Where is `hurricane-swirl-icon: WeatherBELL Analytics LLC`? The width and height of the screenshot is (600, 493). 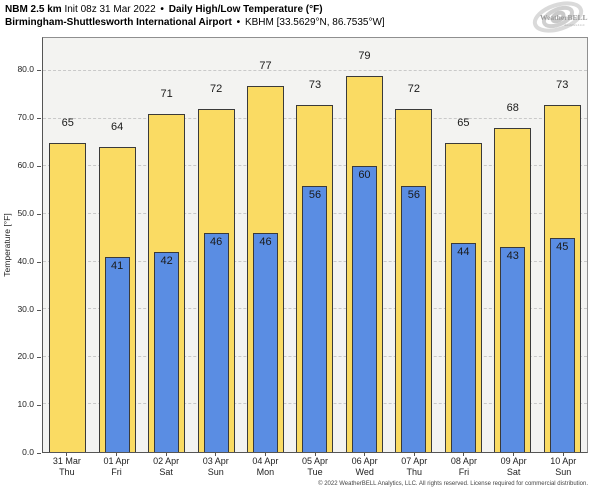 hurricane-swirl-icon: WeatherBELL Analytics LLC is located at coordinates (560, 17).